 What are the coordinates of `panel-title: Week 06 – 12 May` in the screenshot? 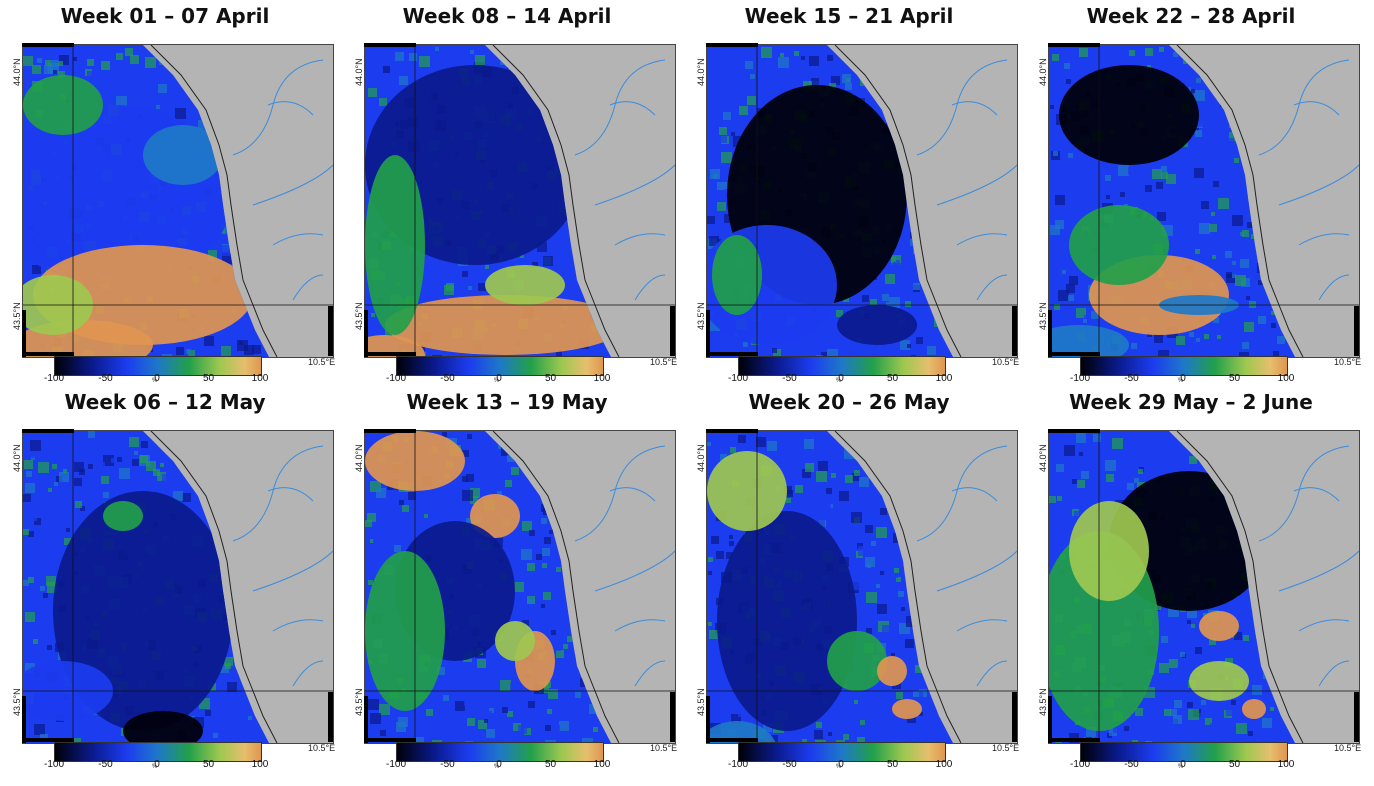 It's located at (165, 402).